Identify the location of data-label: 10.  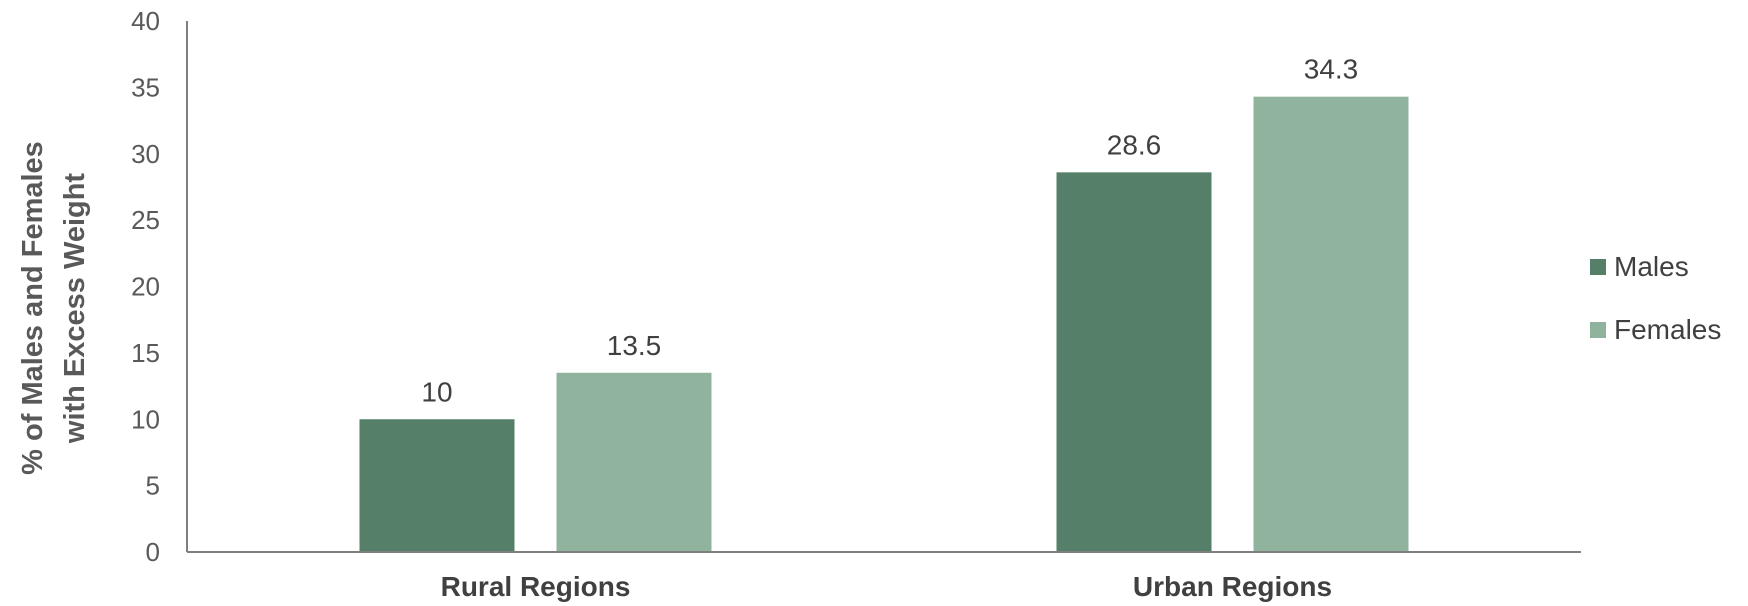
(436, 391).